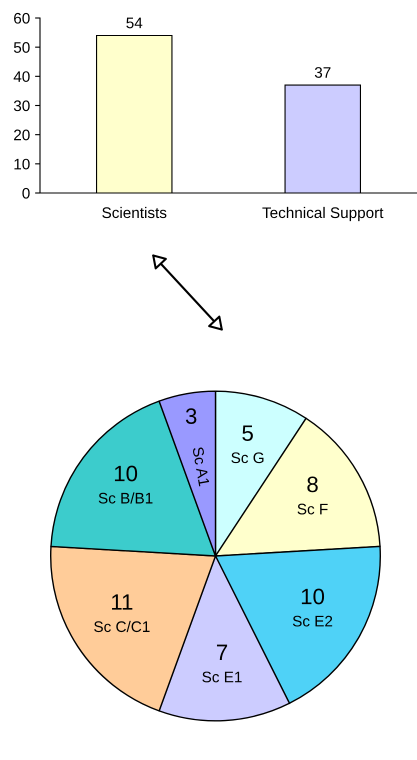 The image size is (417, 760). Describe the element at coordinates (312, 484) in the screenshot. I see `data-label: 8` at that location.